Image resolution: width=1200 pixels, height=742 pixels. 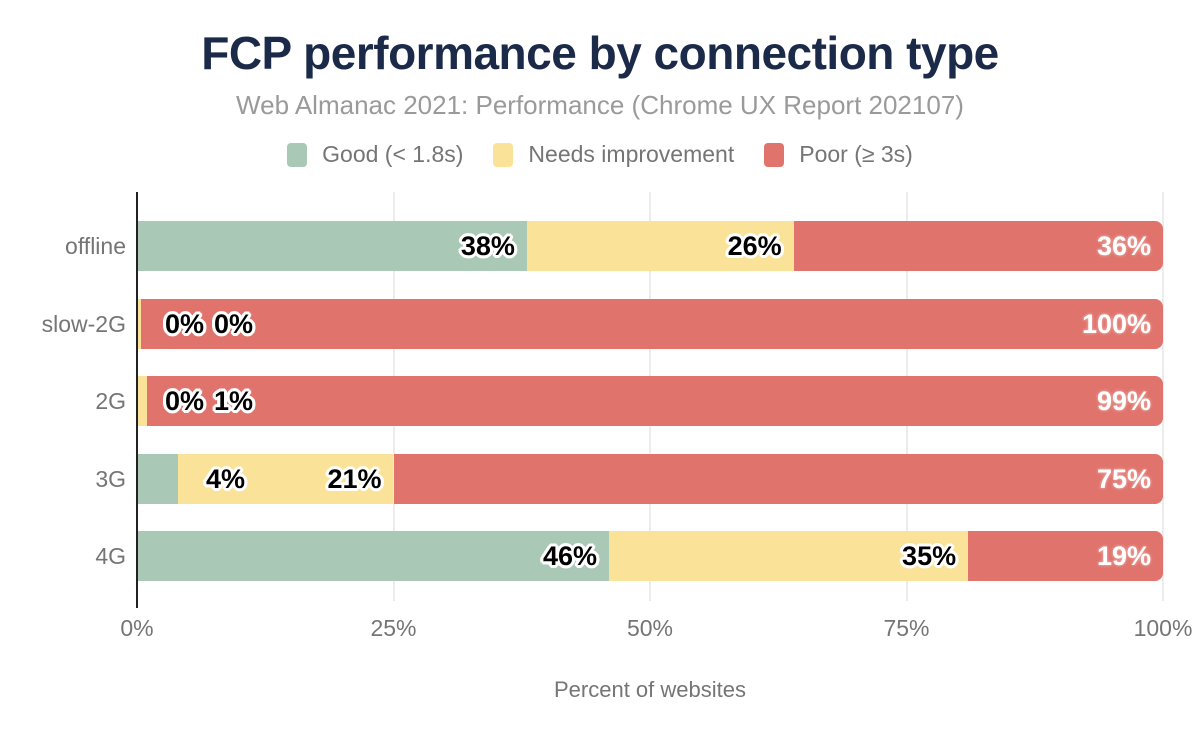 What do you see at coordinates (1124, 246) in the screenshot?
I see `bar-value-label: 36%` at bounding box center [1124, 246].